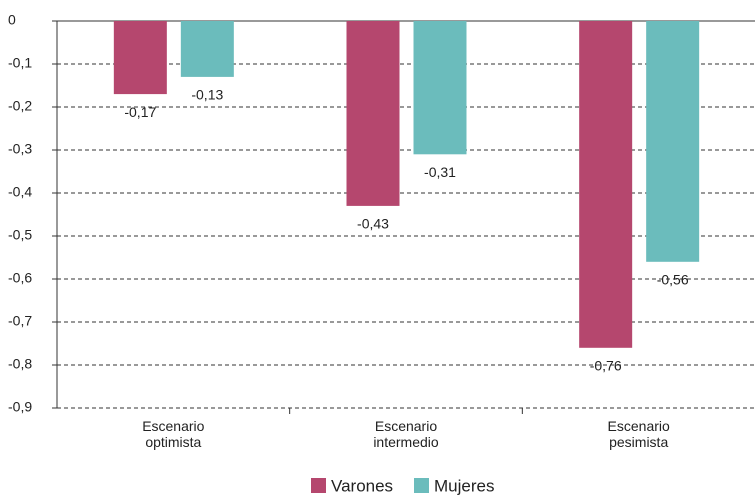 This screenshot has width=756, height=495. I want to click on y-tick-label: -0,5, so click(20, 235).